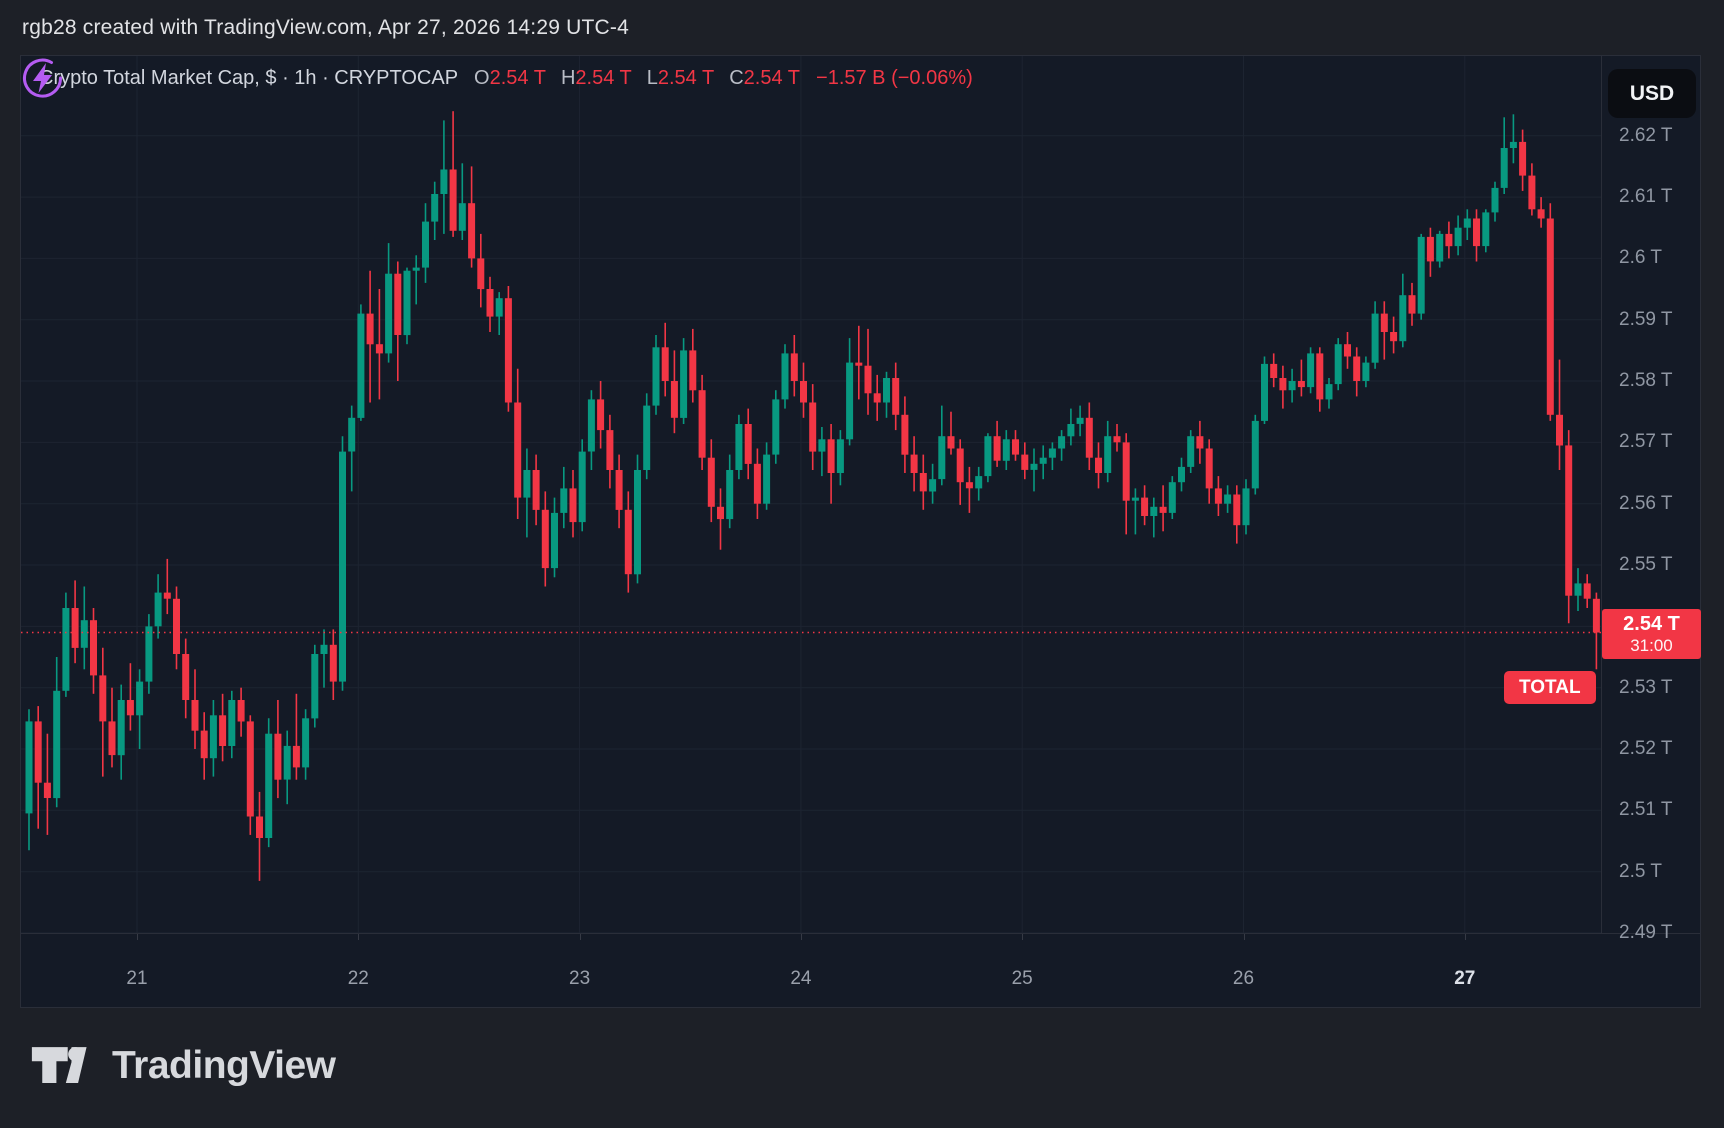 This screenshot has width=1724, height=1128. I want to click on ohlc-pair: H2.54 T, so click(596, 78).